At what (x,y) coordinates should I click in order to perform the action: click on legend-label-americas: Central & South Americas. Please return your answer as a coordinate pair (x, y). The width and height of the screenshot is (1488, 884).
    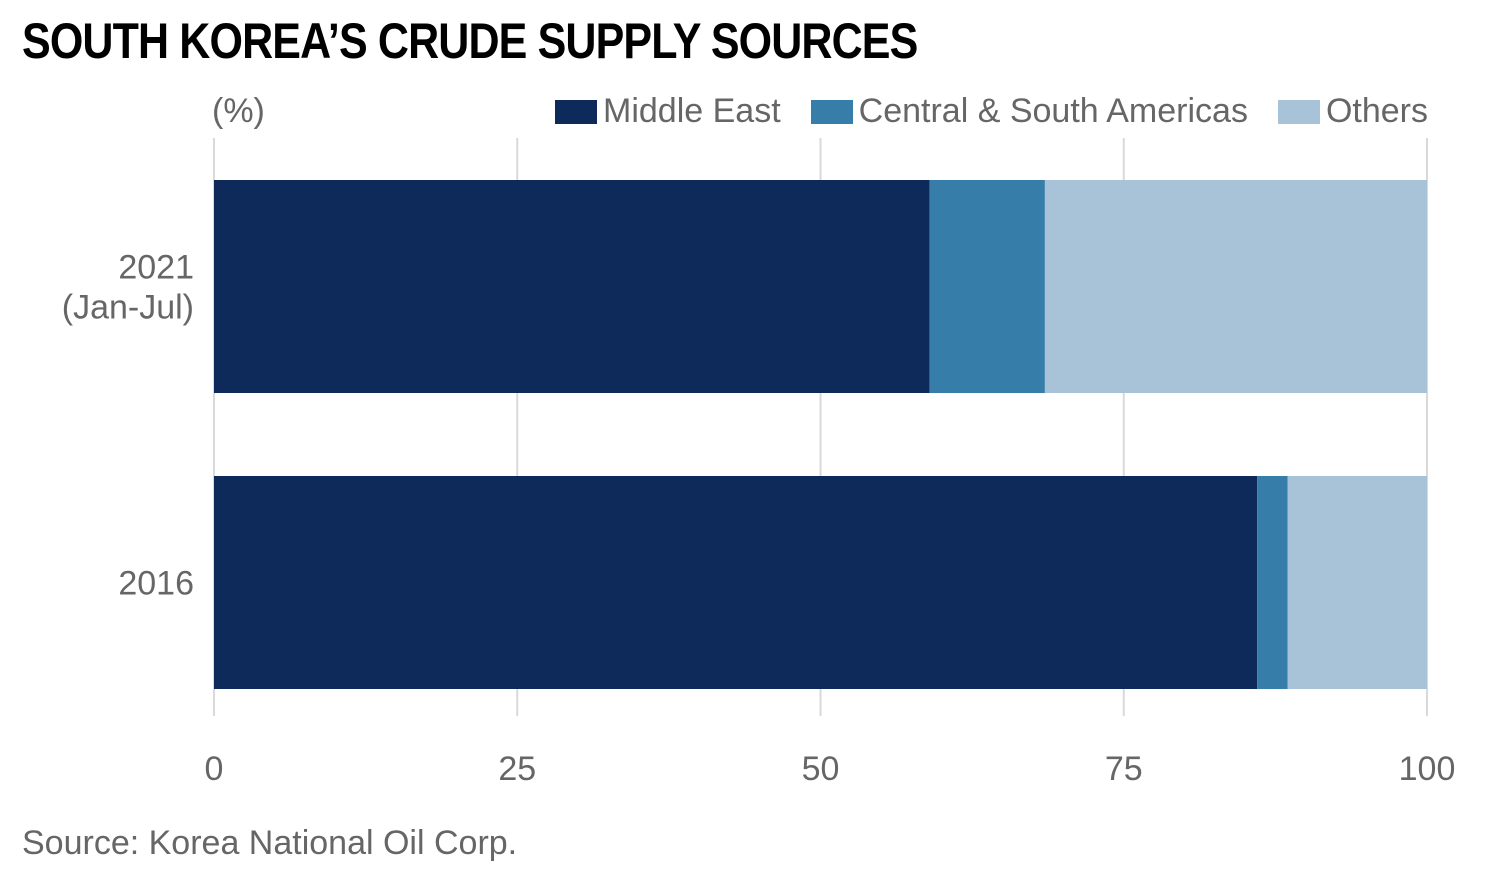
    Looking at the image, I should click on (1053, 111).